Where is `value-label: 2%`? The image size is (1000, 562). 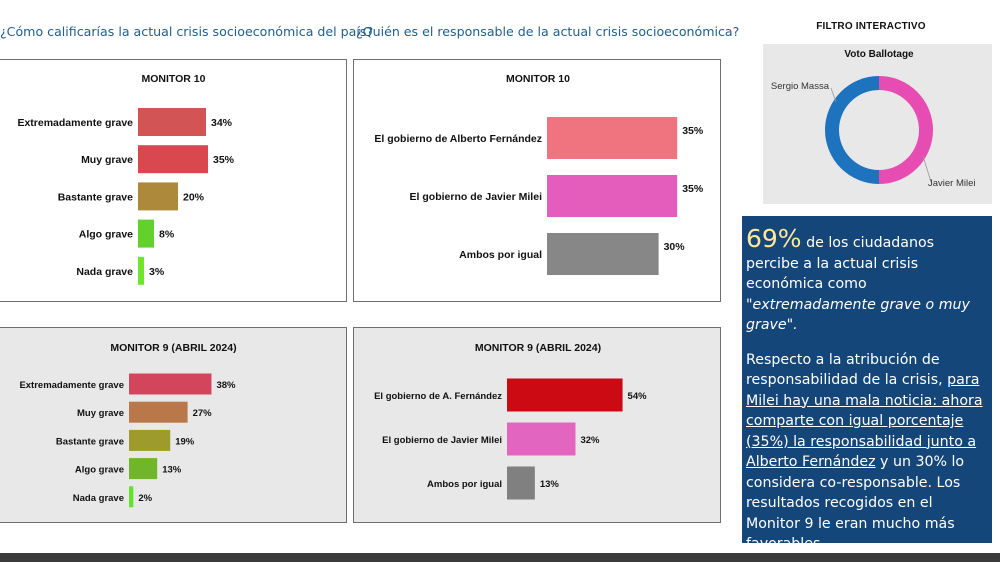
value-label: 2% is located at coordinates (145, 498).